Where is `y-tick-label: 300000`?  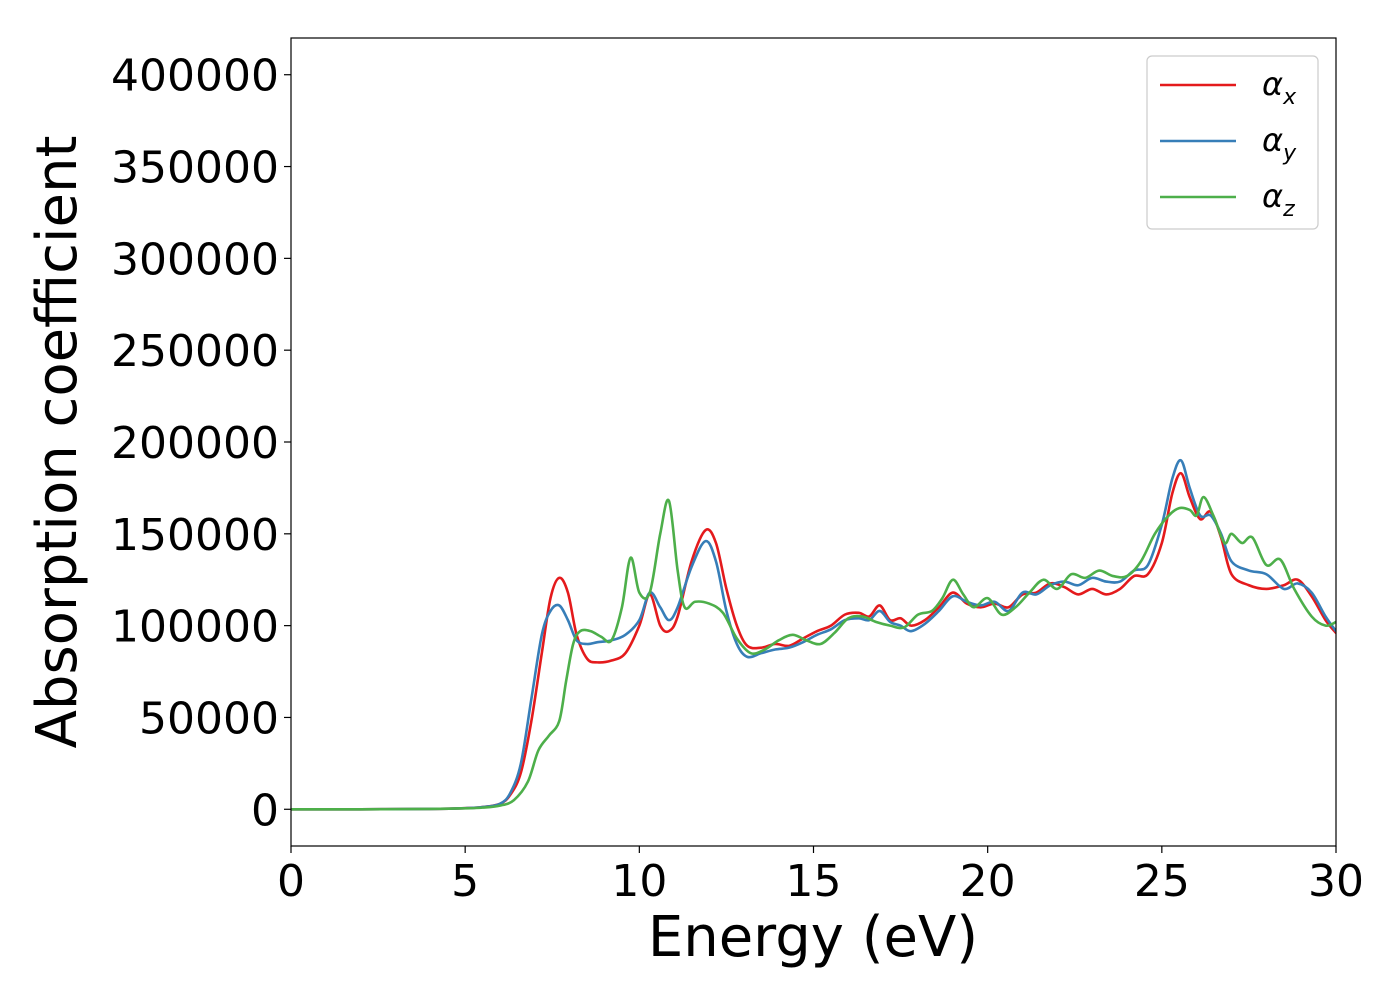
y-tick-label: 300000 is located at coordinates (195, 259).